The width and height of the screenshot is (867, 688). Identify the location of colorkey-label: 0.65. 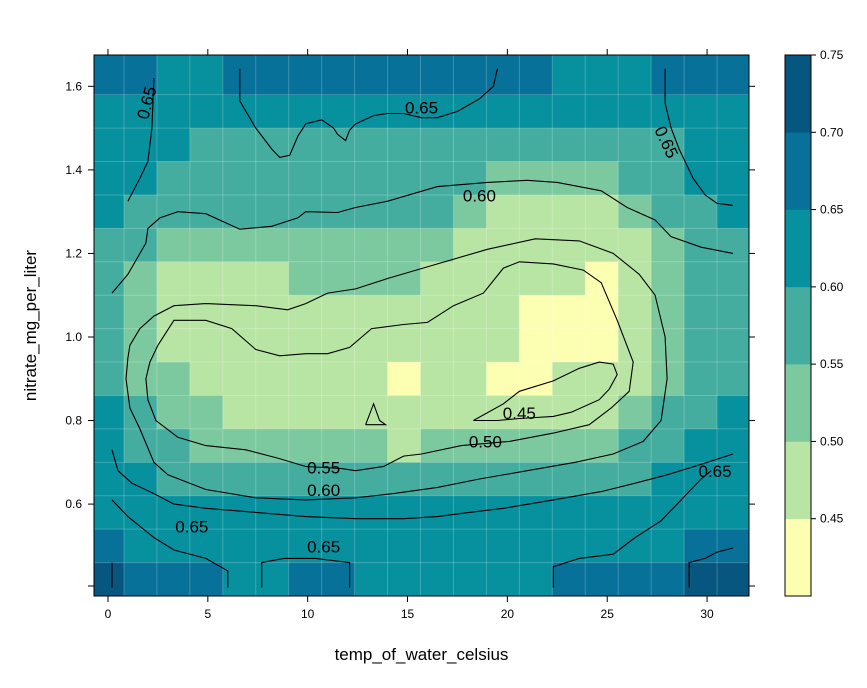
(832, 210).